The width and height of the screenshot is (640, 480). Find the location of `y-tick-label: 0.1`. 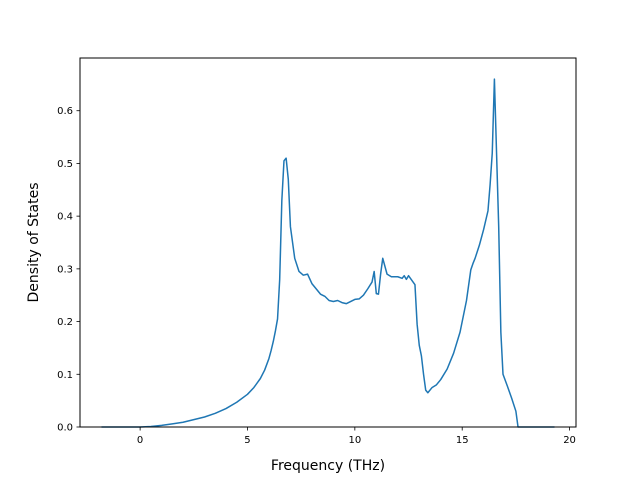

y-tick-label: 0.1 is located at coordinates (65, 375).